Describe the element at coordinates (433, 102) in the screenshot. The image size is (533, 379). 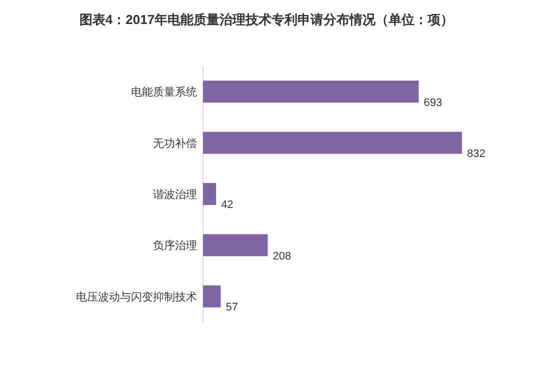
I see `data-label: 693` at that location.